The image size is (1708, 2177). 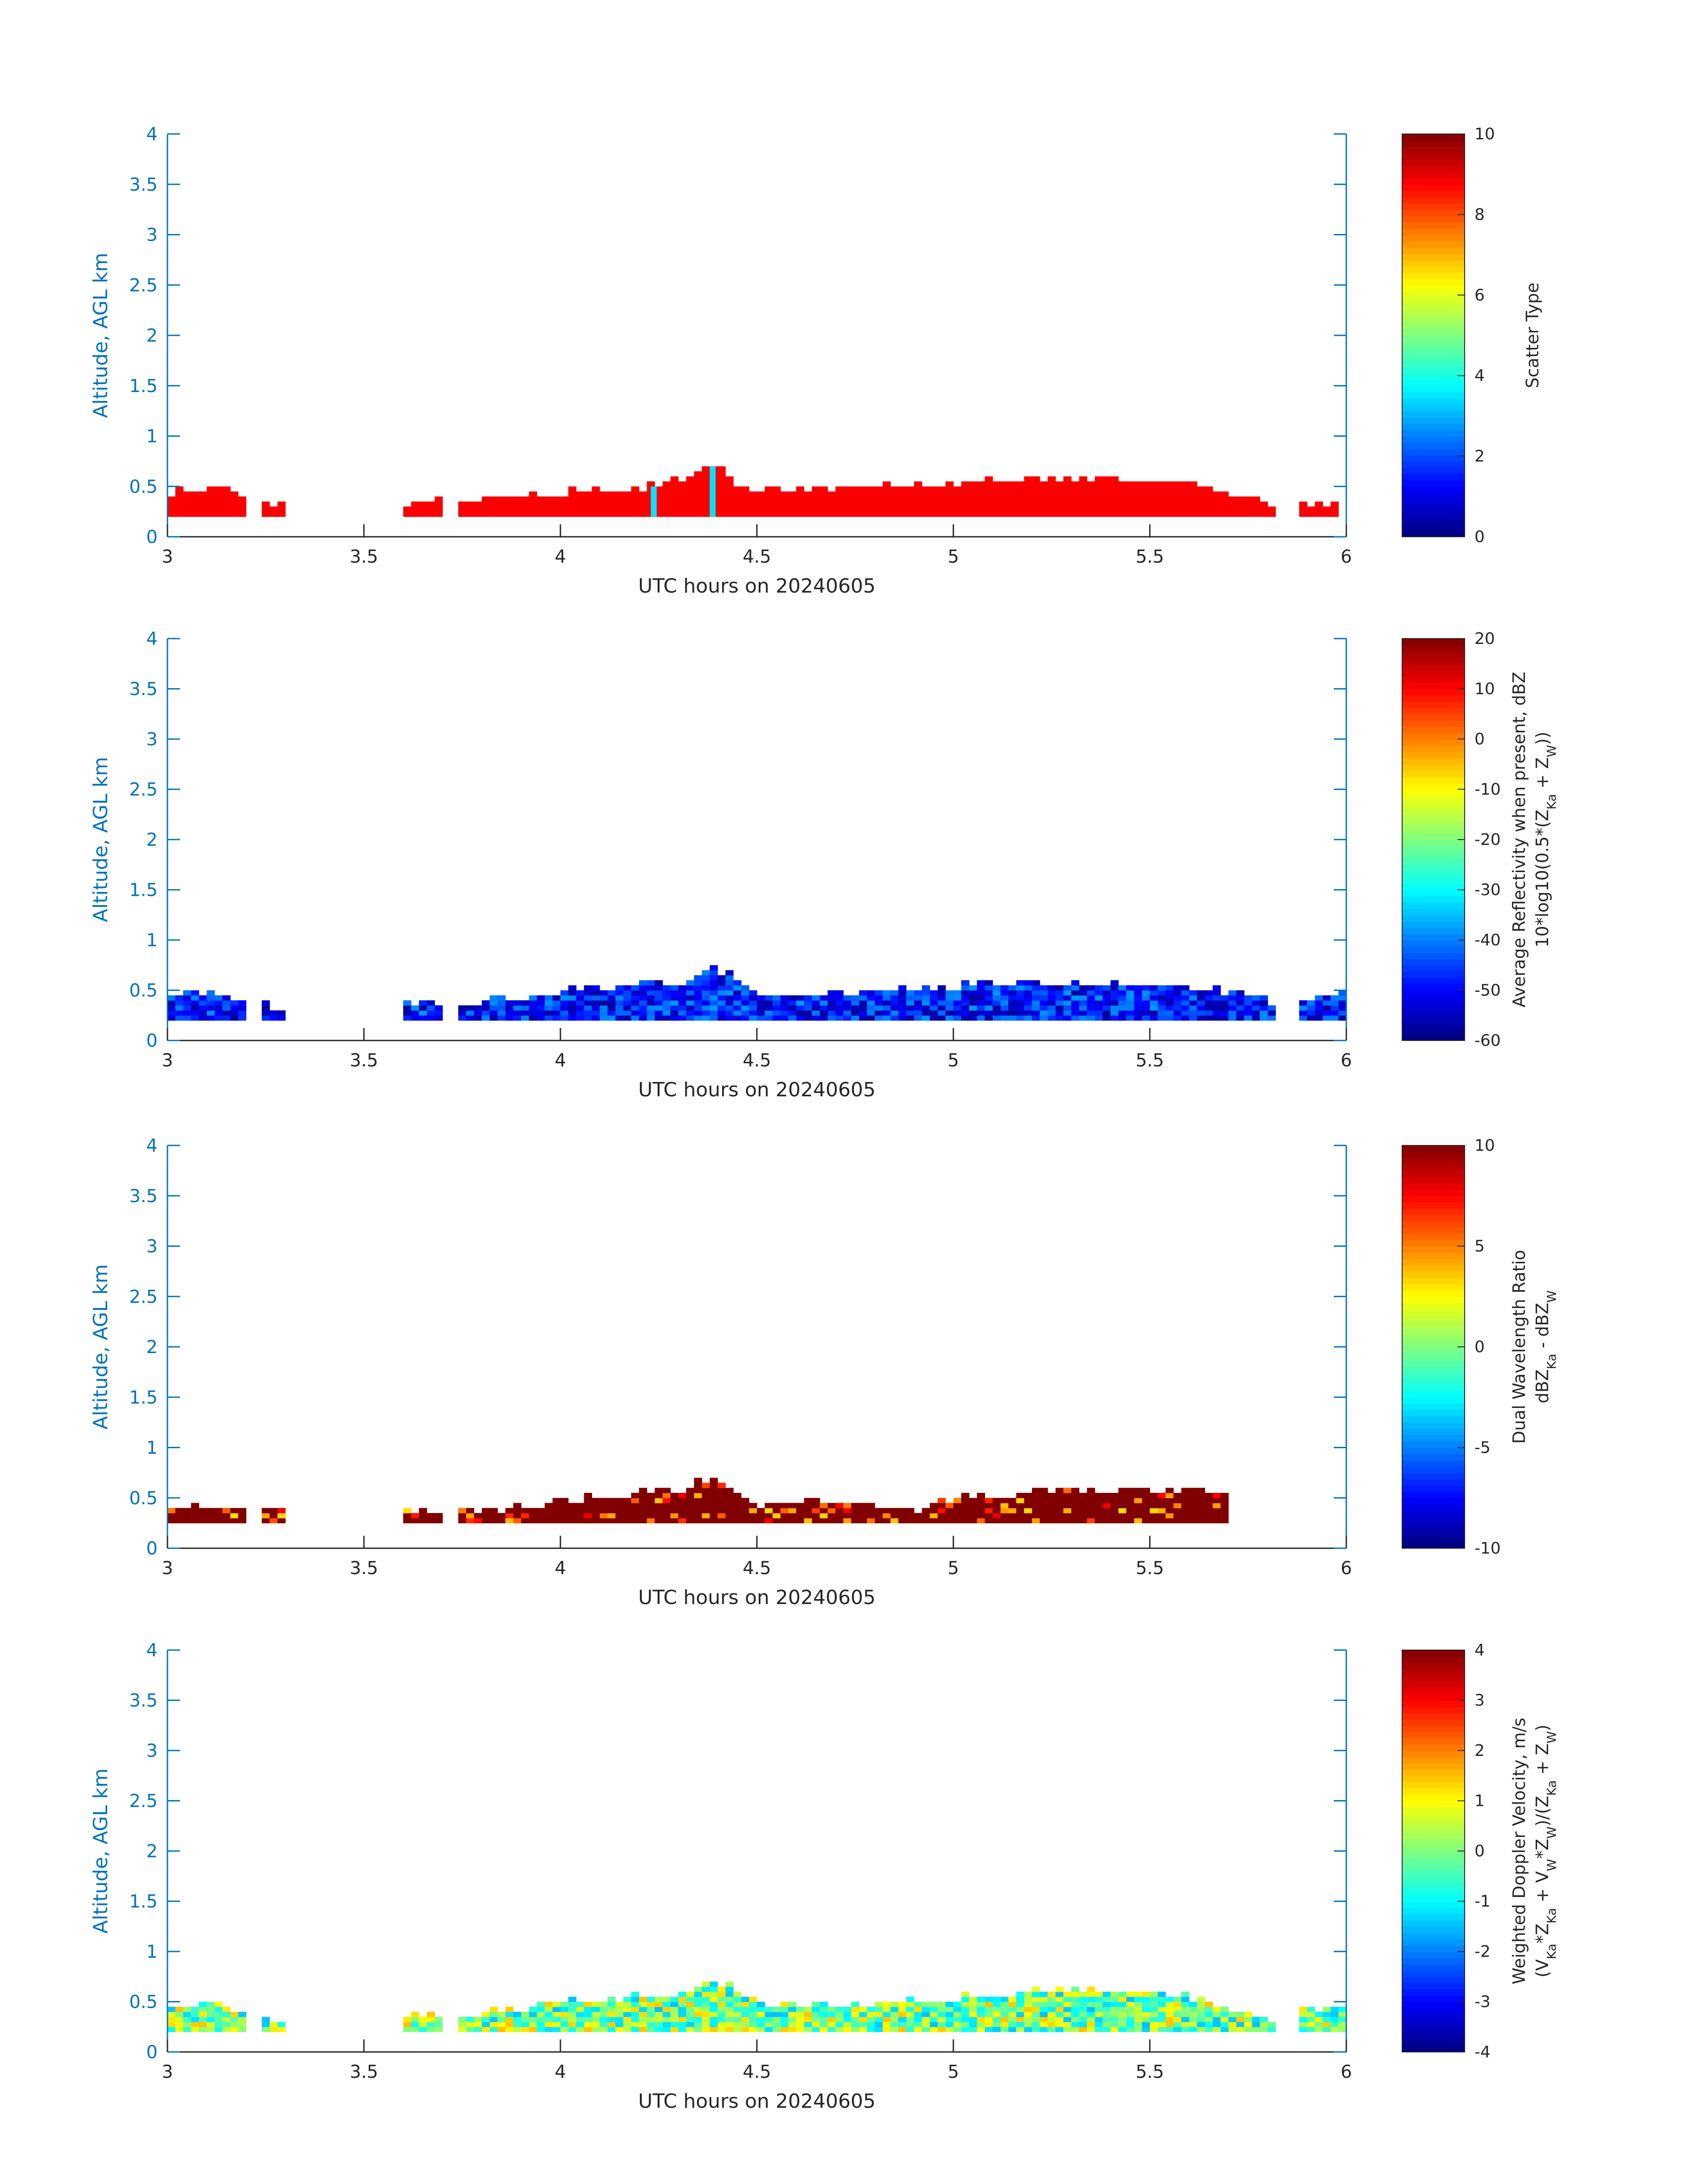 What do you see at coordinates (560, 1060) in the screenshot?
I see `x-tick-label: 4` at bounding box center [560, 1060].